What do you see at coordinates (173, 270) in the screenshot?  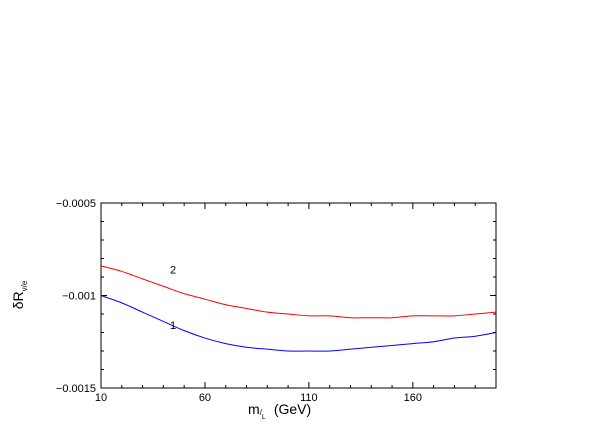 I see `series-label-2: 2` at bounding box center [173, 270].